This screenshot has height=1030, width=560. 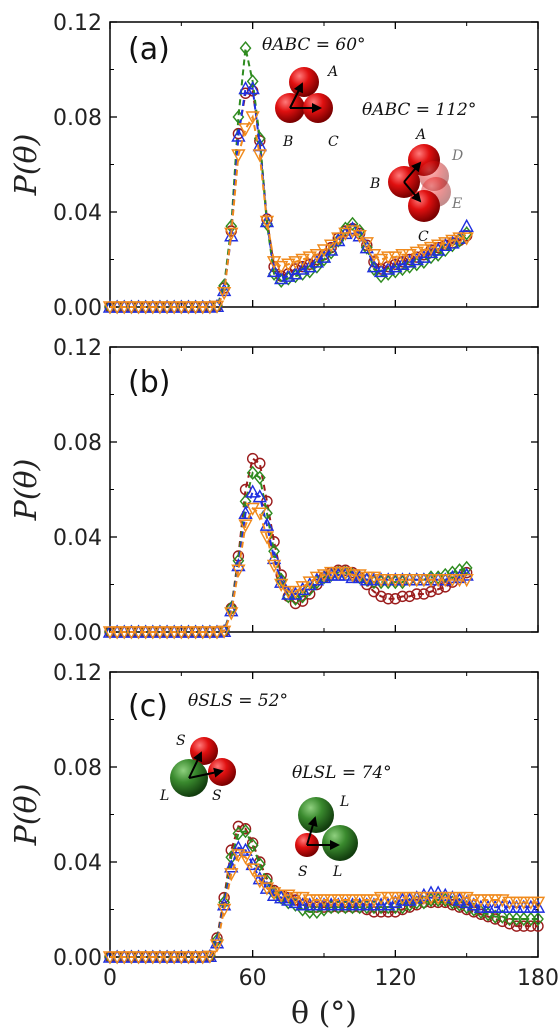 I want to click on panel-c-xtick-label: 120, so click(x=395, y=978).